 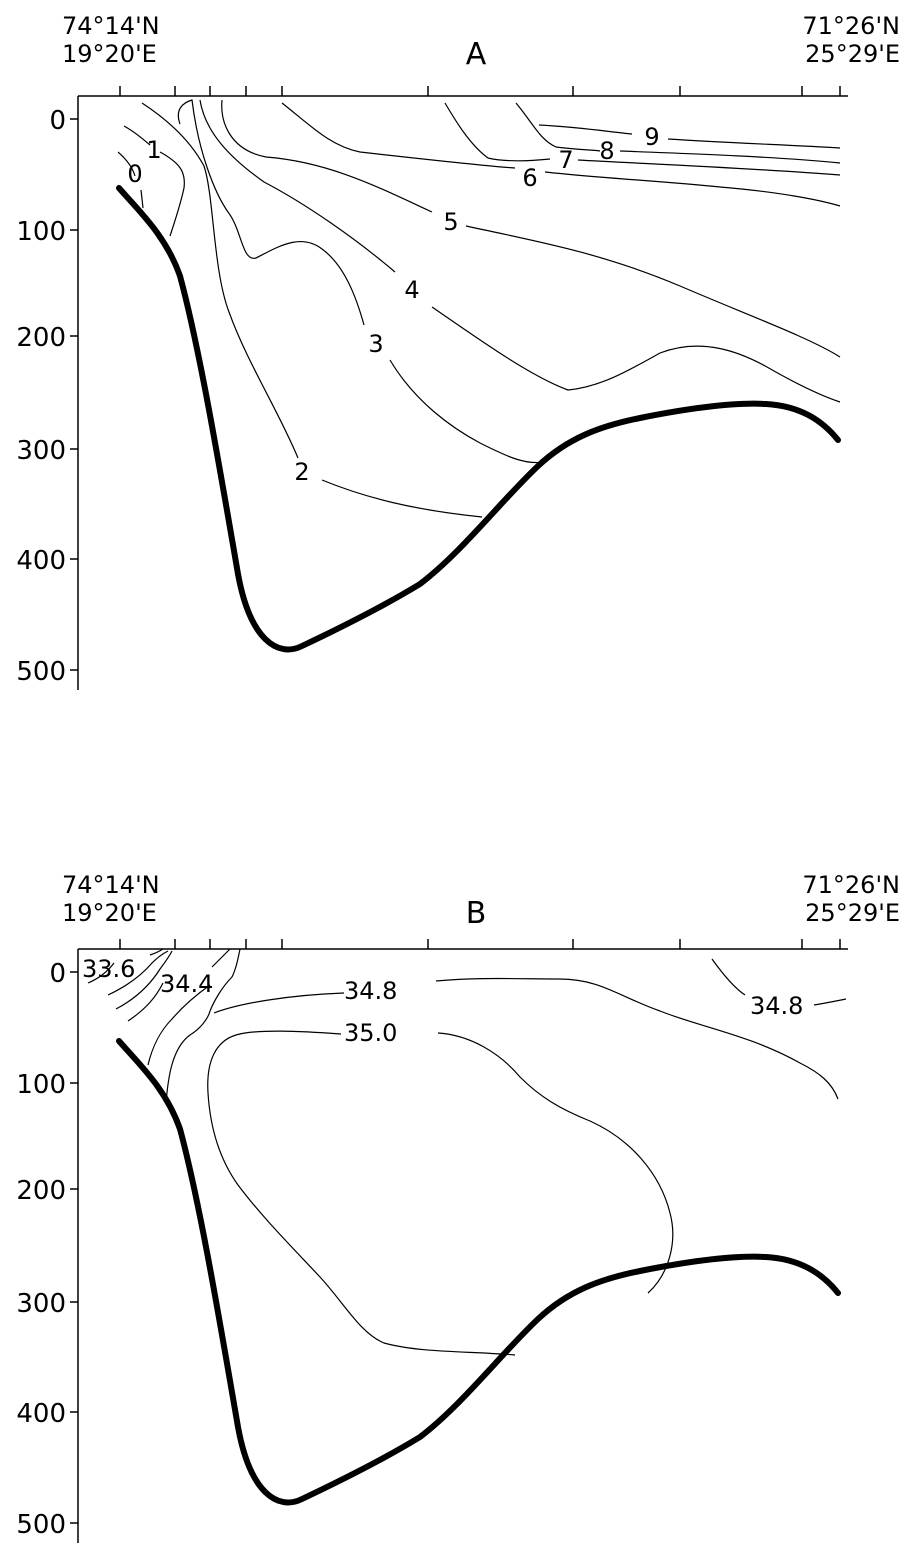 I want to click on isoline-1-lower, so click(x=172, y=194).